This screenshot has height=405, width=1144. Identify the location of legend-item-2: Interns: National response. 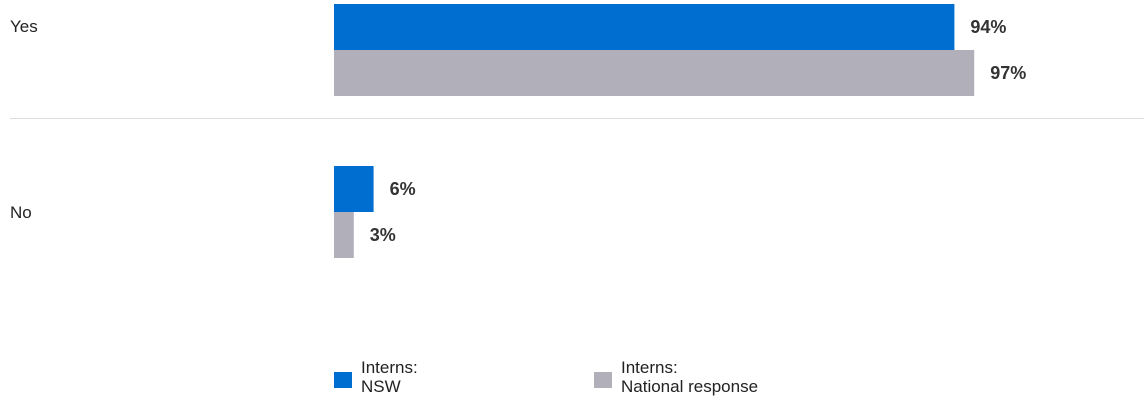
(676, 377).